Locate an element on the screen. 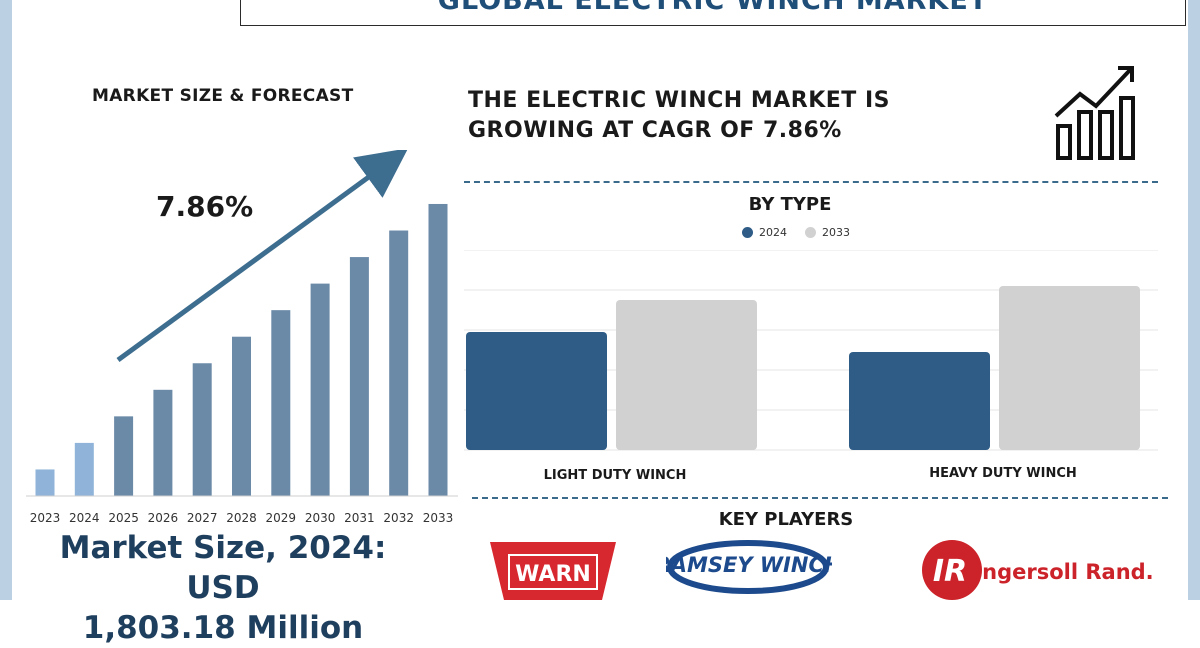 This screenshot has width=1200, height=648. title-banner: GLOBAL ELECTRIC WINCH MARKET is located at coordinates (713, 13).